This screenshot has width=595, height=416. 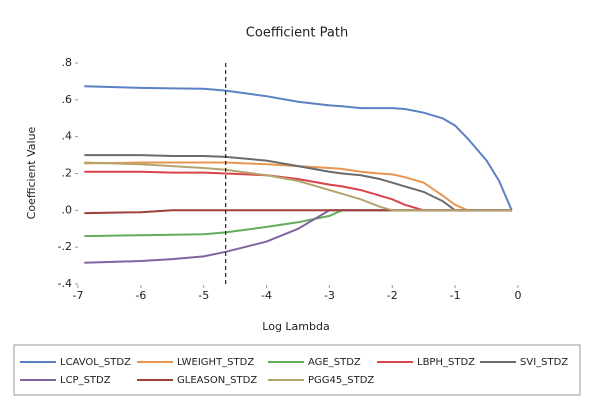 What do you see at coordinates (85, 380) in the screenshot?
I see `legend-label: LCP_STDZ` at bounding box center [85, 380].